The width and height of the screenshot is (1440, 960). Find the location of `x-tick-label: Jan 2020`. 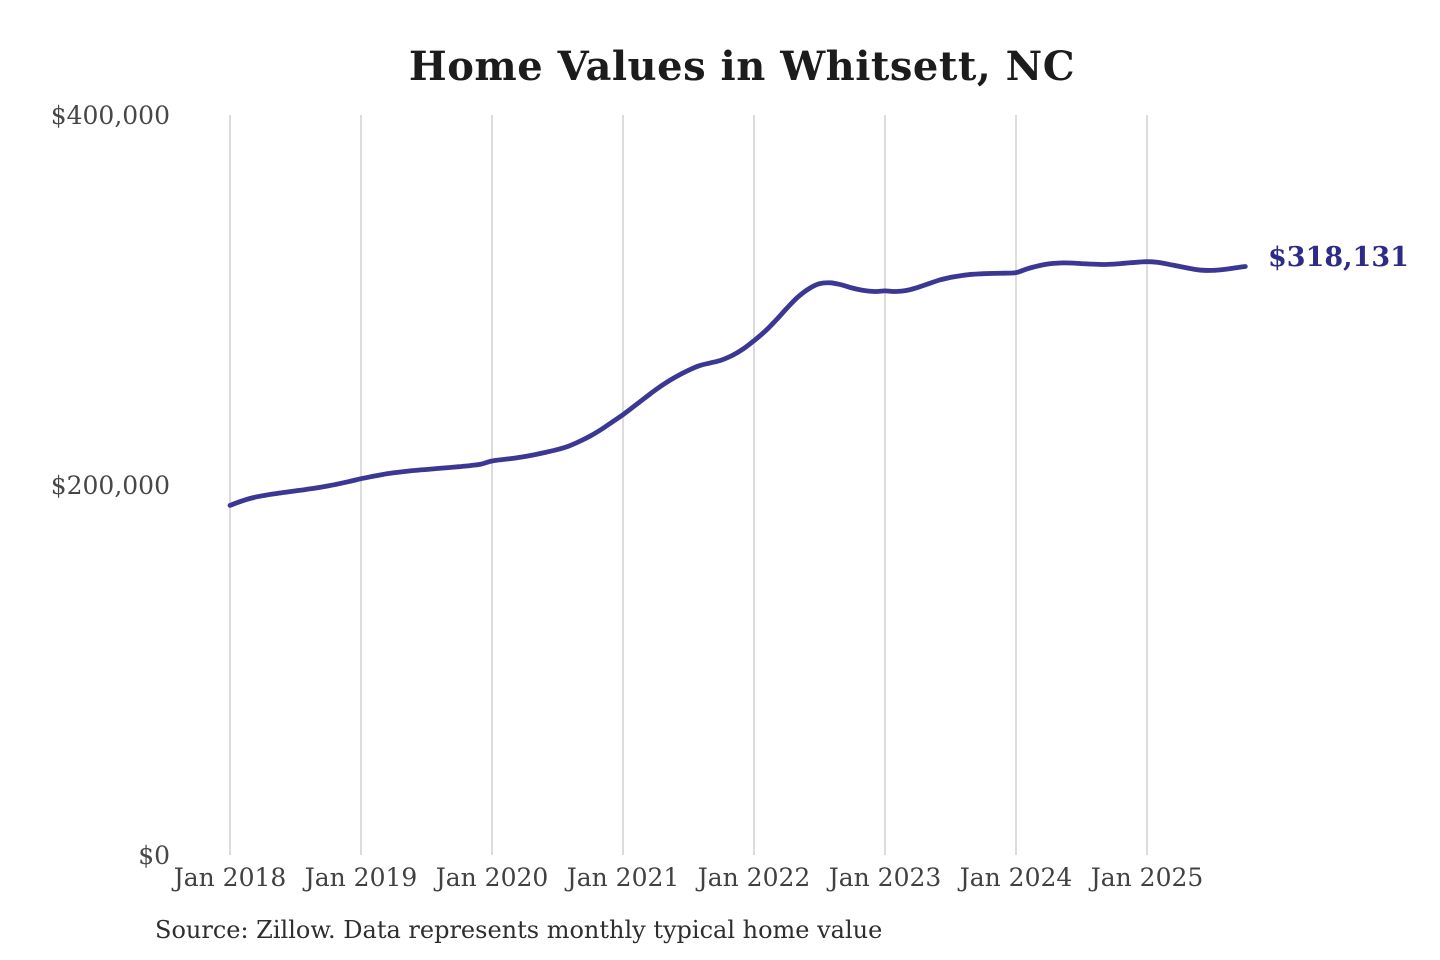

x-tick-label: Jan 2020 is located at coordinates (491, 877).